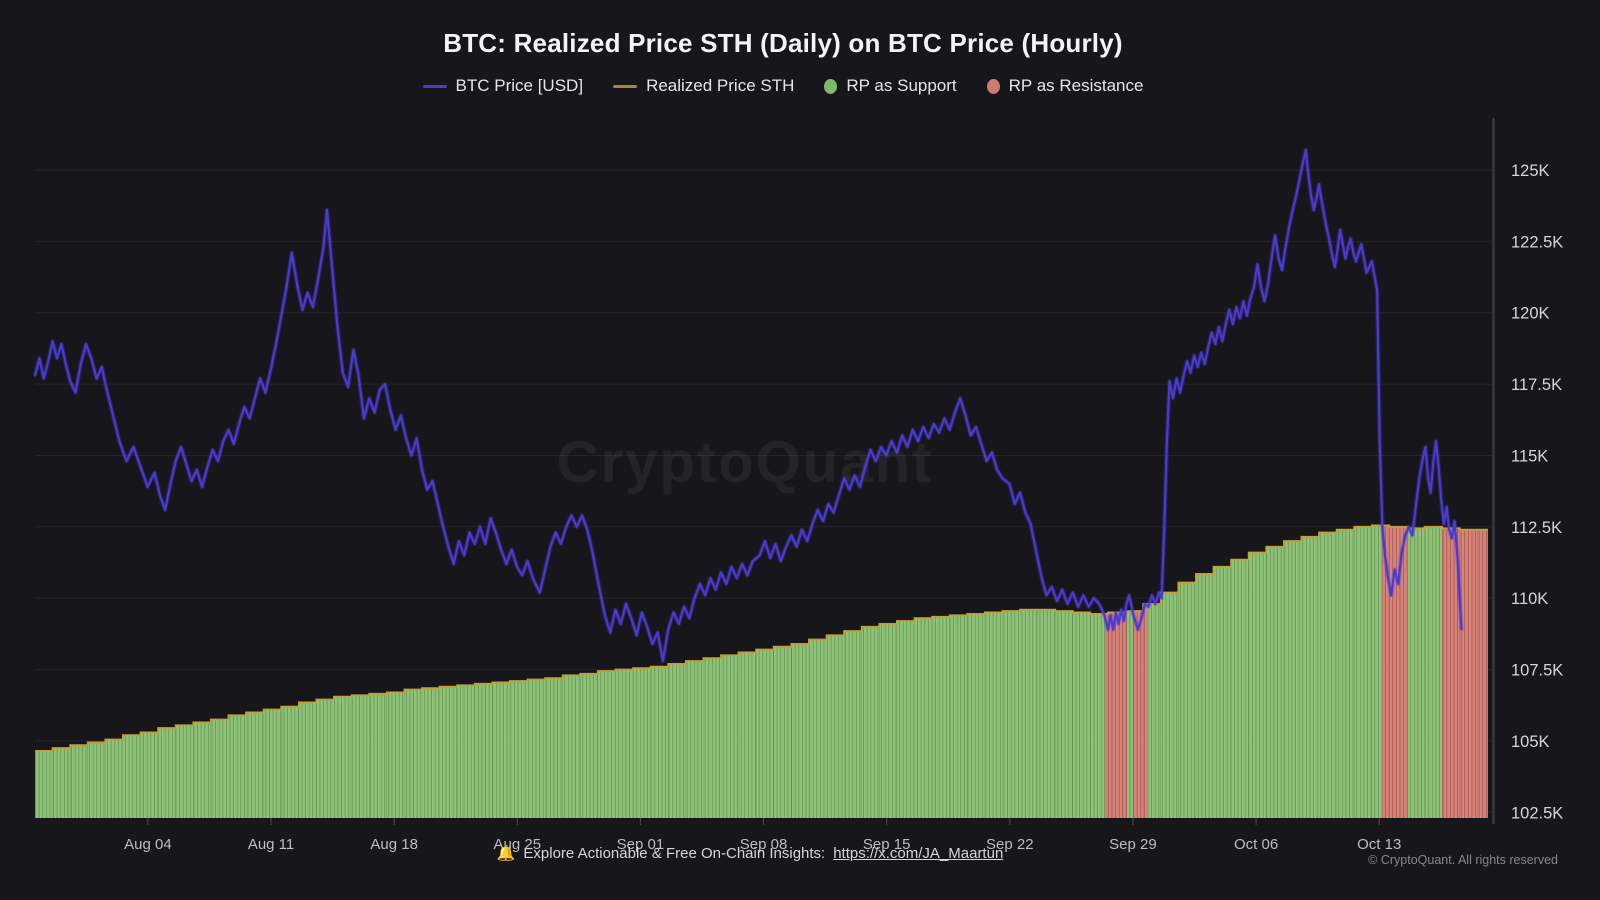 This screenshot has width=1600, height=900. I want to click on svg-text: Aug 04, so click(148, 844).